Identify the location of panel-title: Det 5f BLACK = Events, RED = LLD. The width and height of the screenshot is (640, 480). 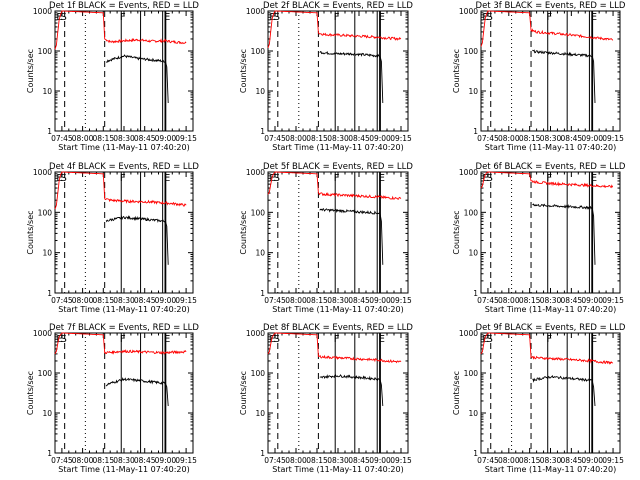
(338, 167).